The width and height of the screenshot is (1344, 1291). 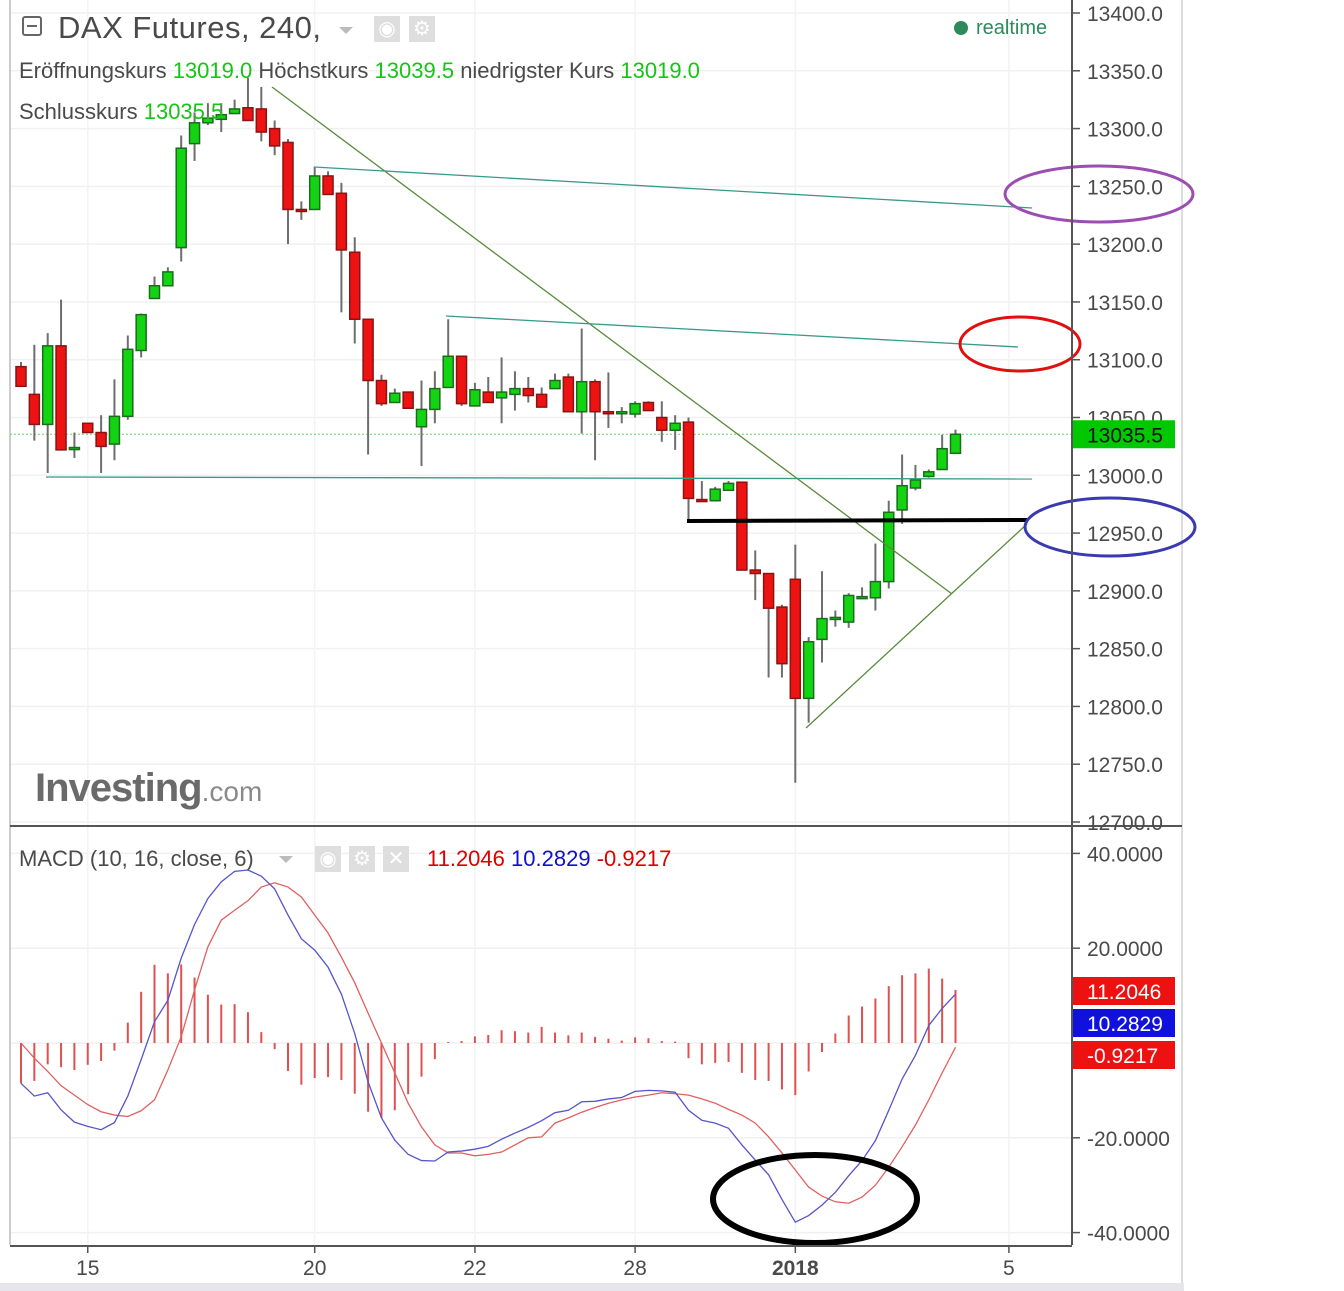 I want to click on realtime-status: realtime, so click(x=1000, y=28).